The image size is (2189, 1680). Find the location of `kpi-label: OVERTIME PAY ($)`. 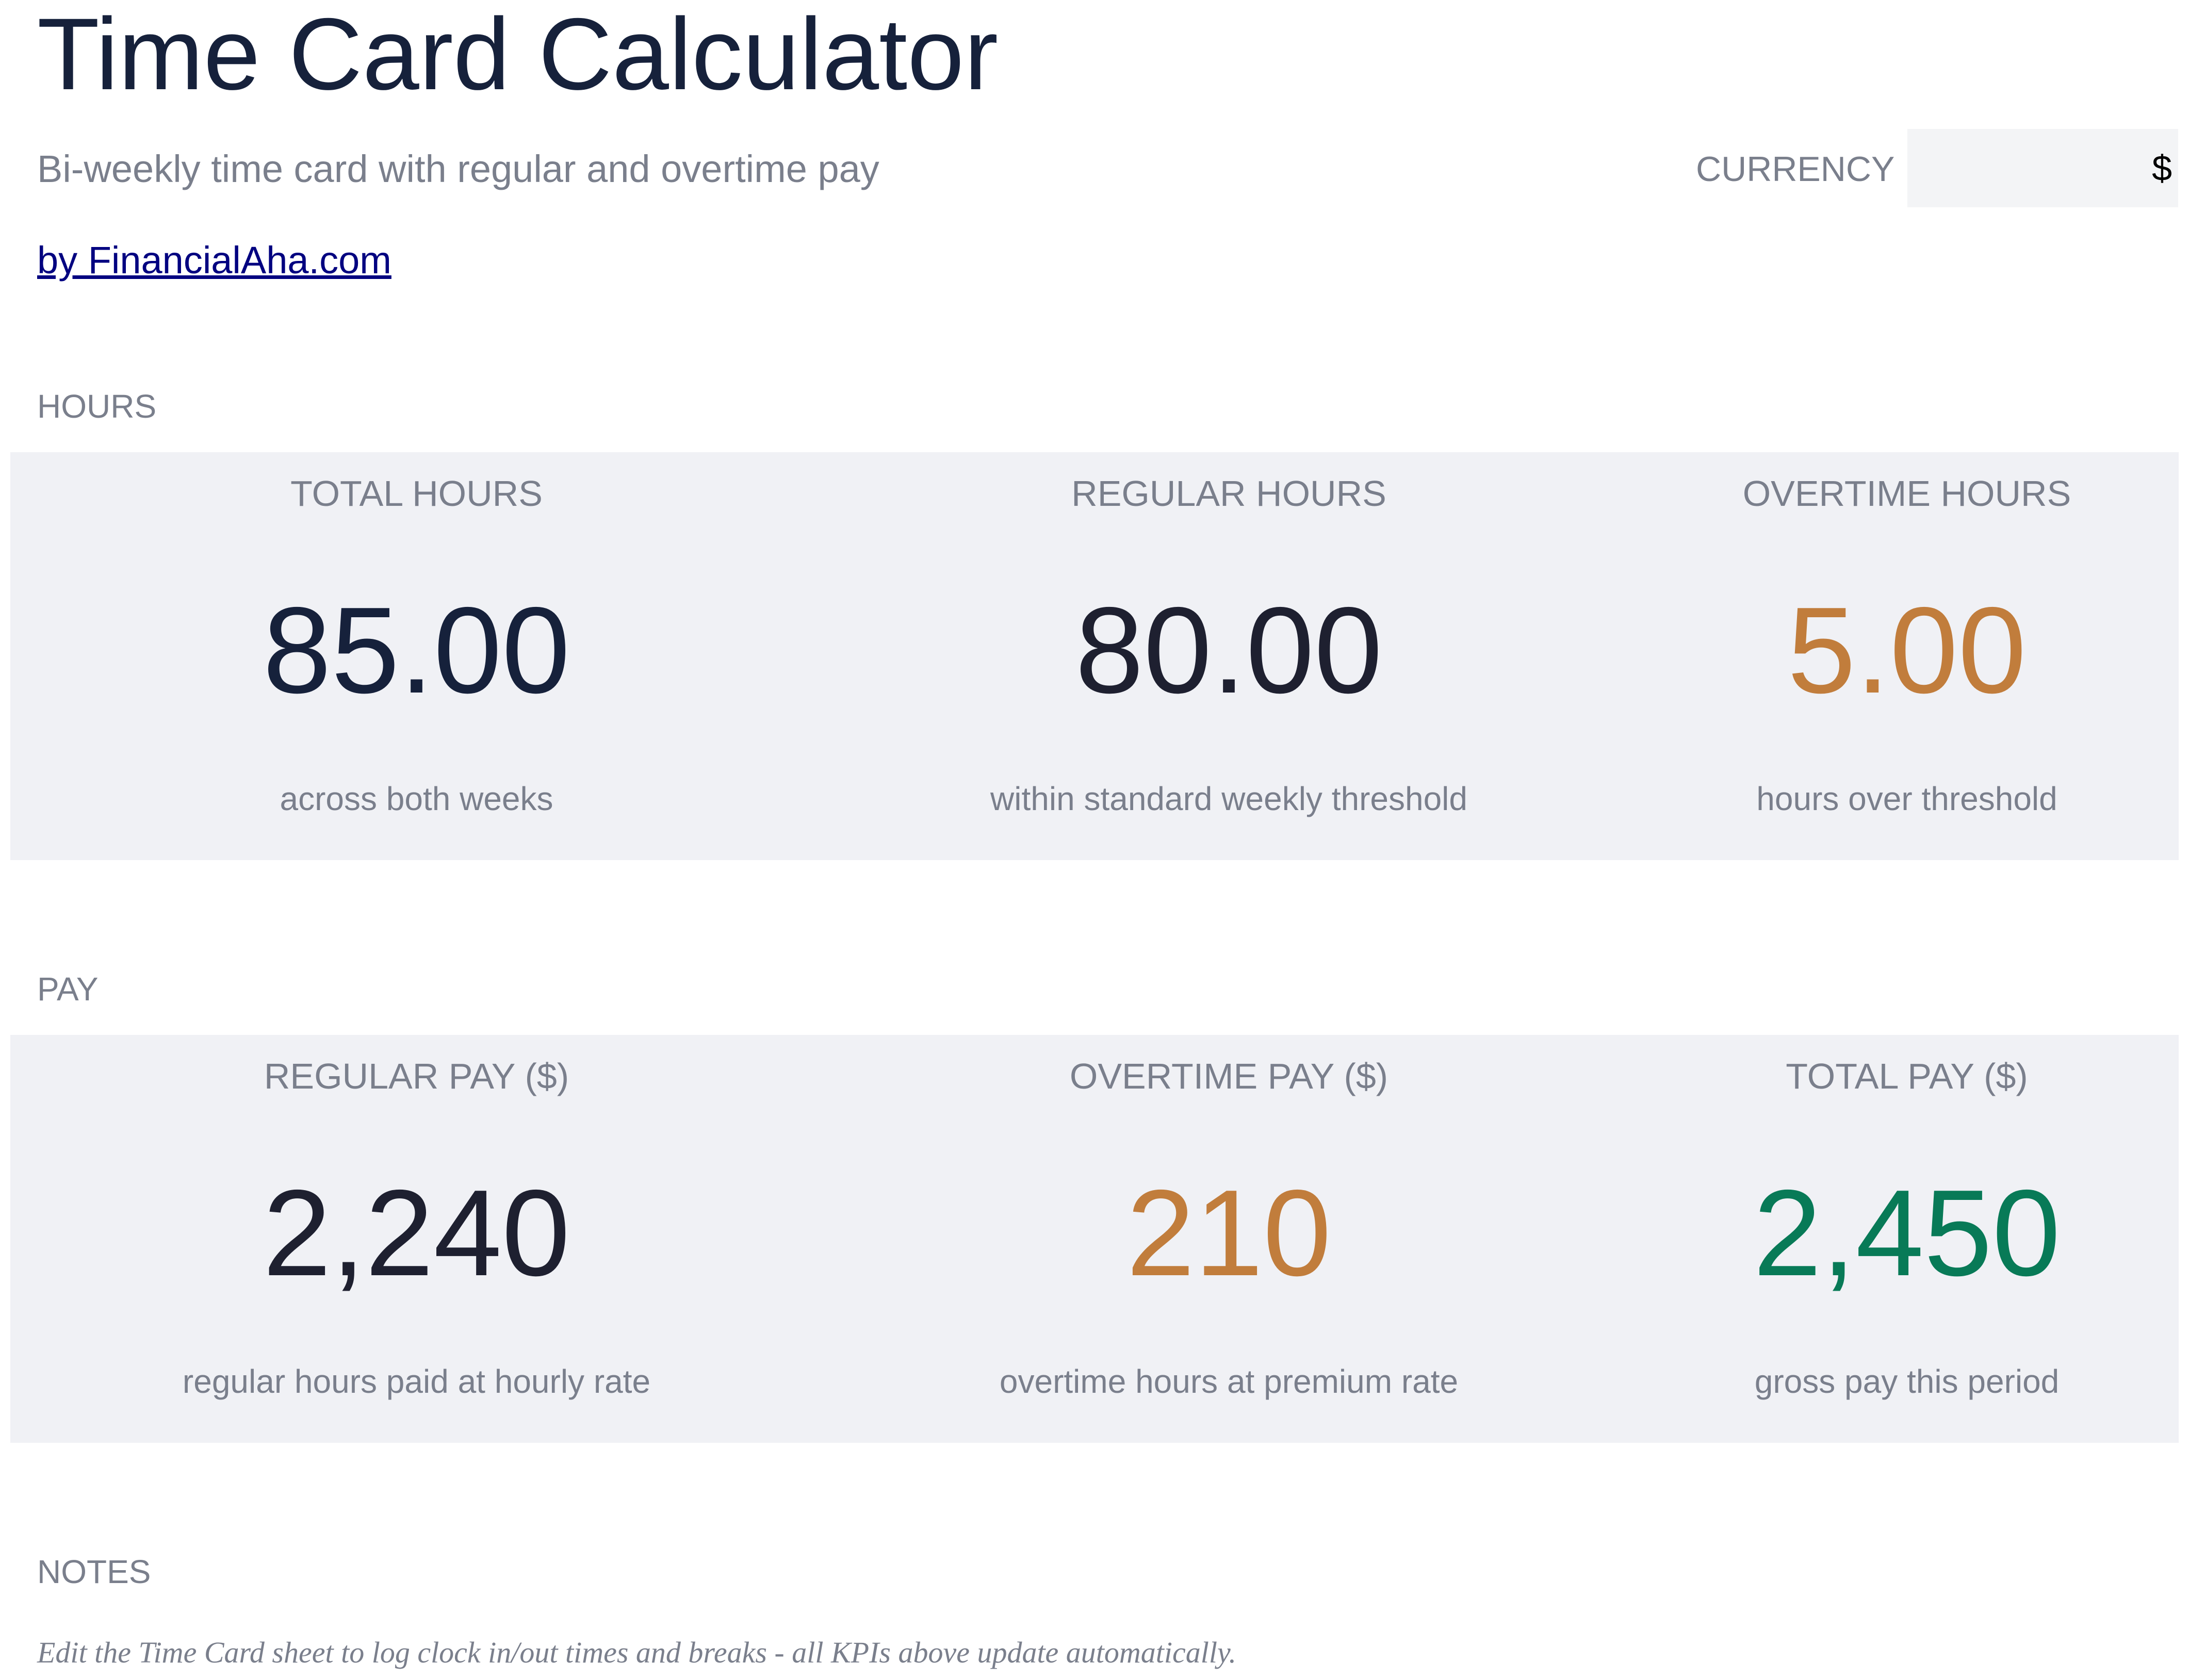

kpi-label: OVERTIME PAY ($) is located at coordinates (1228, 1076).